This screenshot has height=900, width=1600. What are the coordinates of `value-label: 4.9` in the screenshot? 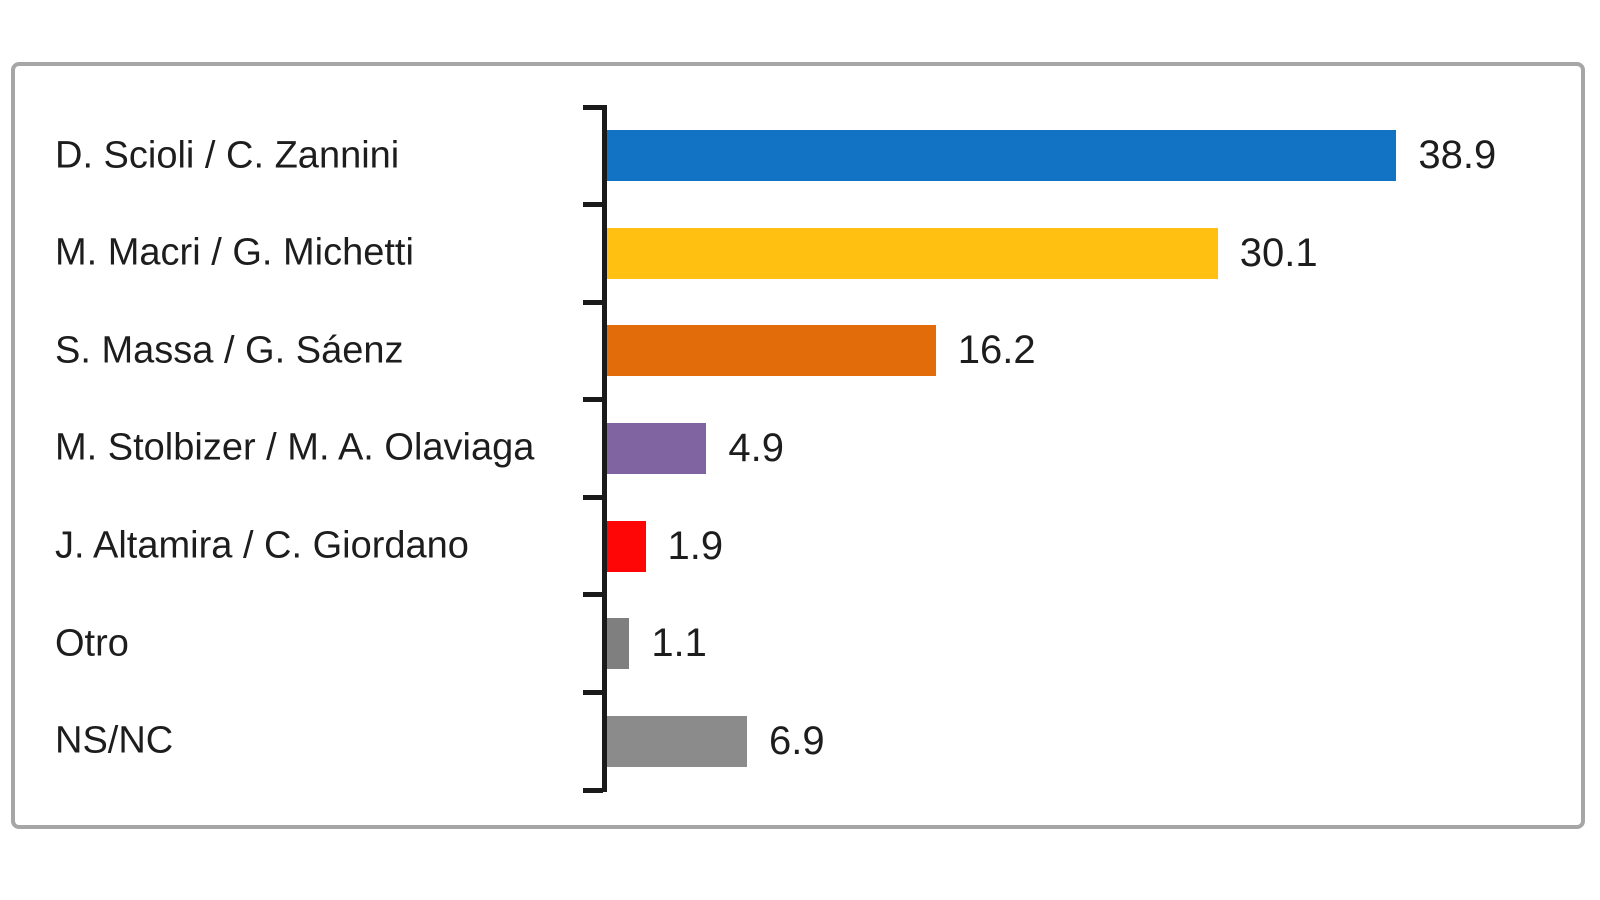 It's located at (756, 447).